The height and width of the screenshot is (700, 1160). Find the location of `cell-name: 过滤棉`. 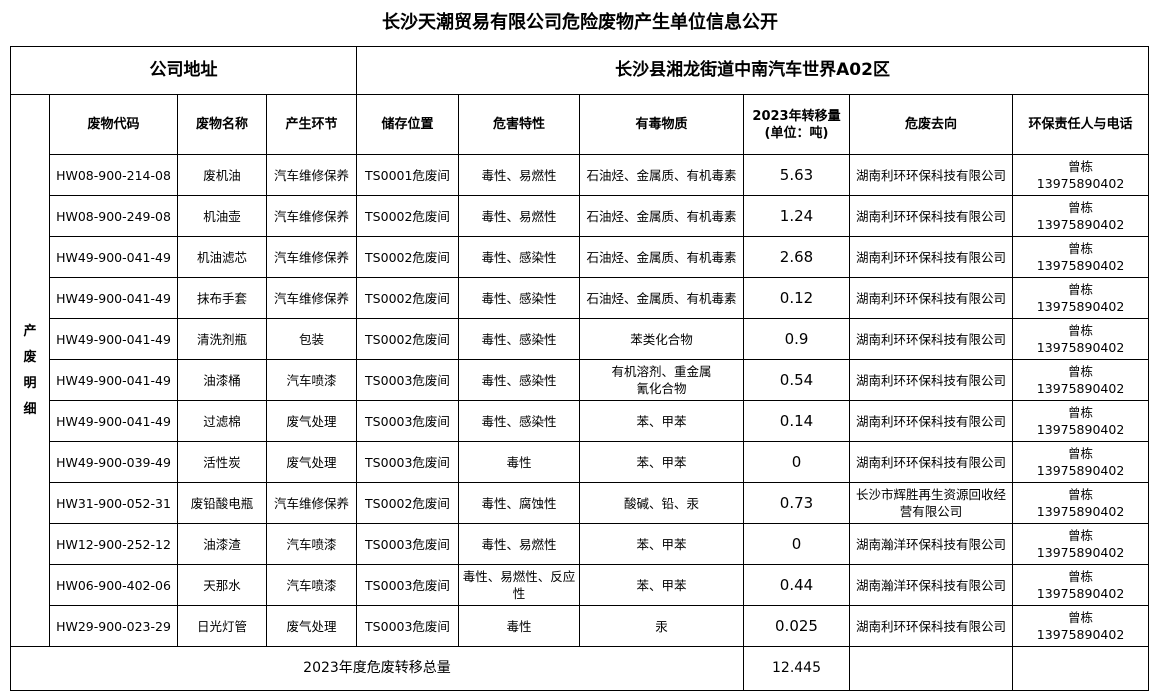

cell-name: 过滤棉 is located at coordinates (222, 421).